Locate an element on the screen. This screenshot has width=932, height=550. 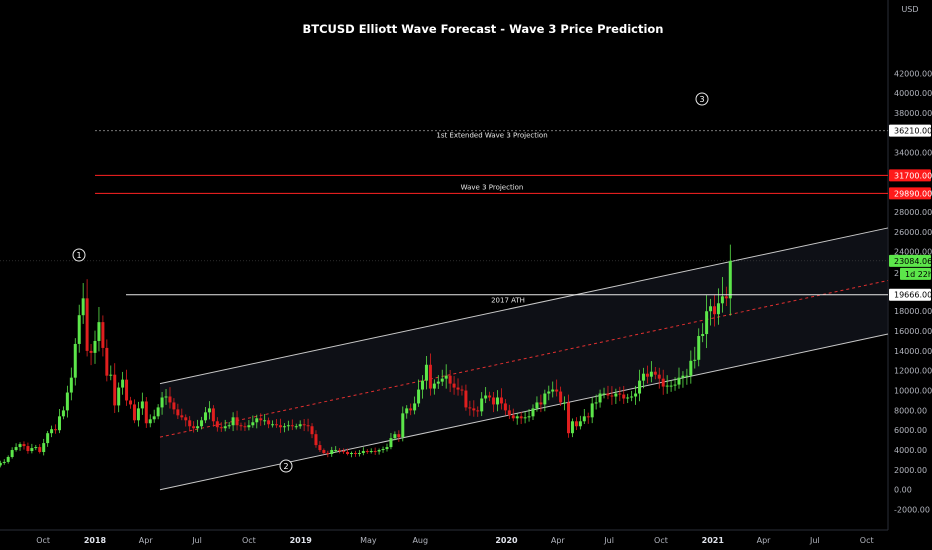
currency-label: USD is located at coordinates (909, 9).